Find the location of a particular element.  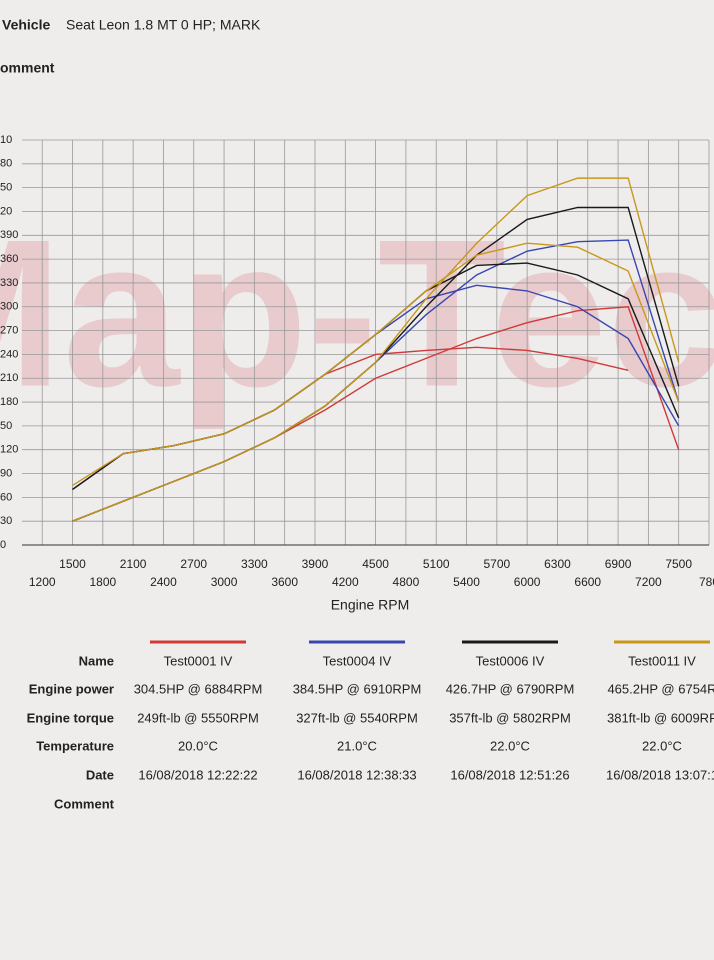

x-tick-label: 3300 is located at coordinates (254, 564).